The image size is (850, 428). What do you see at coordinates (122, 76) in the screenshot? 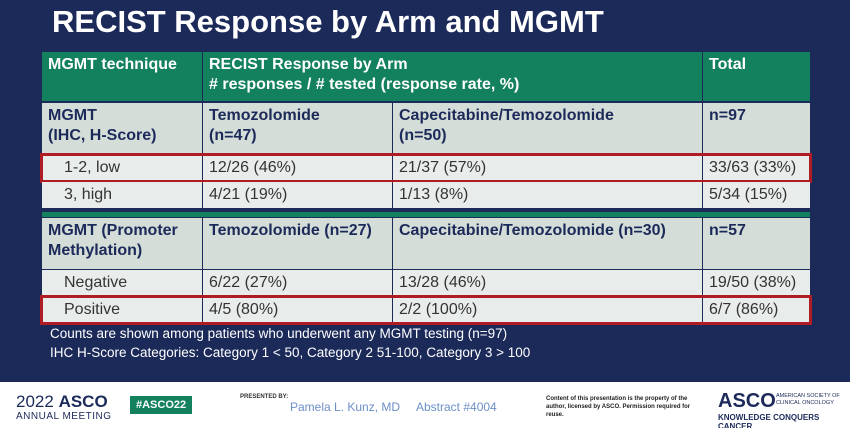
I see `header-cell: MGMT technique` at bounding box center [122, 76].